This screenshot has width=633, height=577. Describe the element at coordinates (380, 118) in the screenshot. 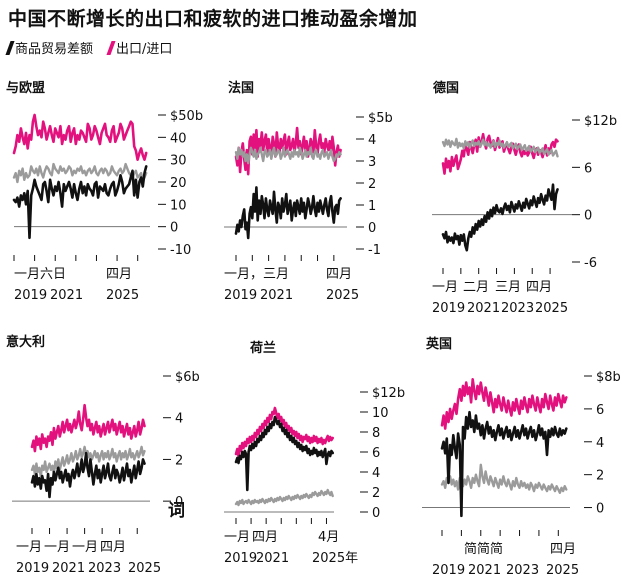

I see `y-tick-label: $5b` at that location.